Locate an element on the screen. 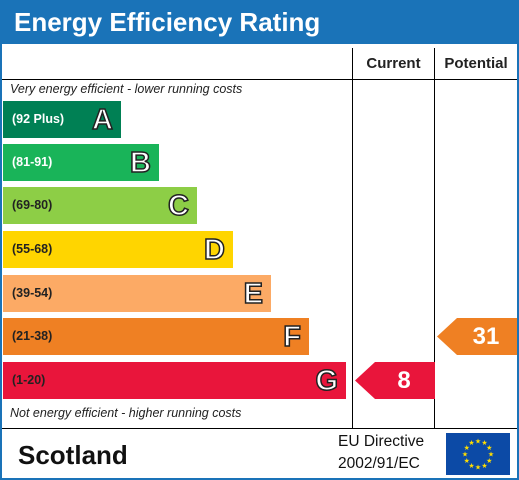  band-letter: F is located at coordinates (292, 337).